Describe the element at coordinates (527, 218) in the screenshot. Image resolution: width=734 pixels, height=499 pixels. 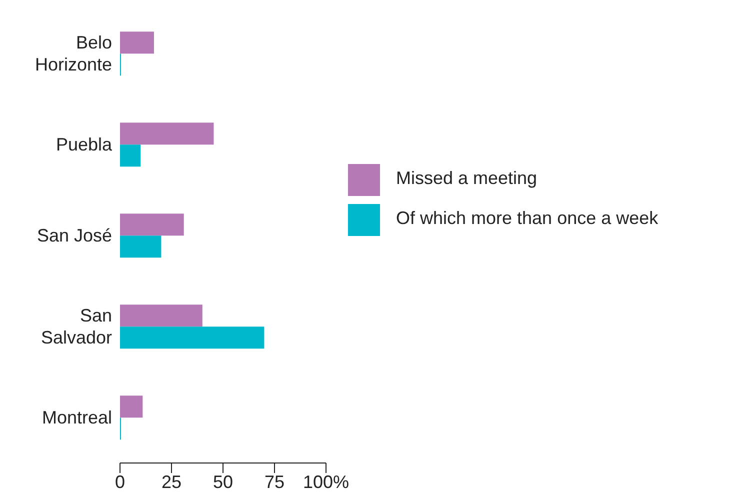
I see `legend-label: Of which more than once a week` at that location.